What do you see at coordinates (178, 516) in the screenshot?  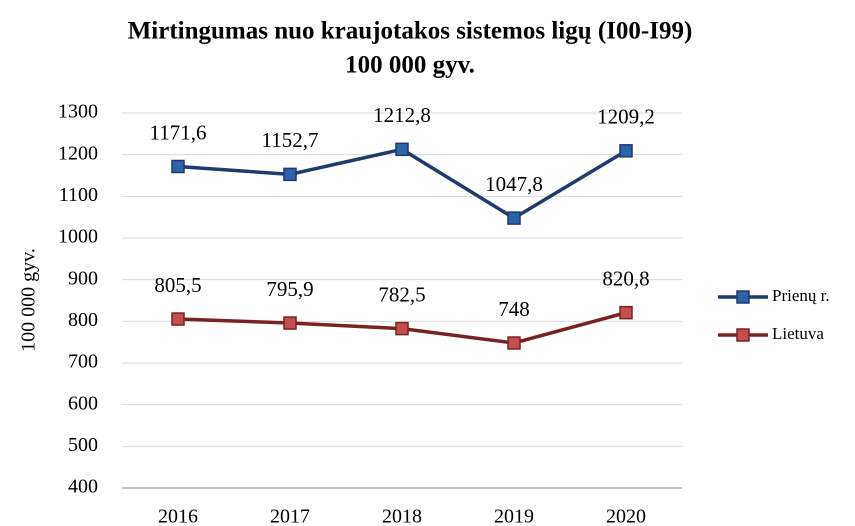 I see `x-tick-label: 2016` at bounding box center [178, 516].